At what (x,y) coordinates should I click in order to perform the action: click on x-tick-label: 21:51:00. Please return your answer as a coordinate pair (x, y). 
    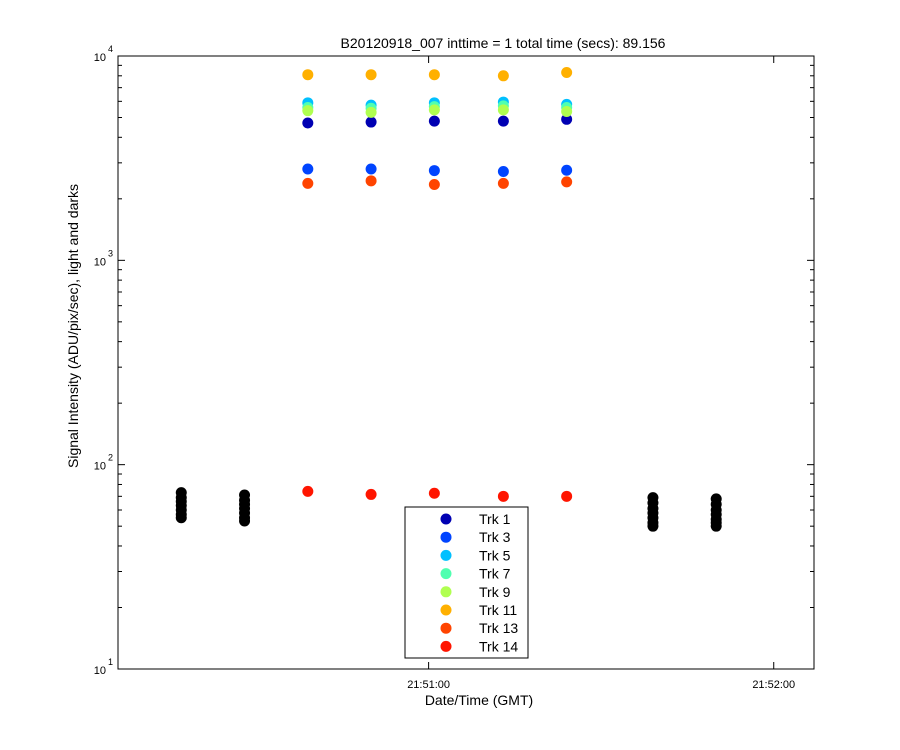
    Looking at the image, I should click on (428, 685).